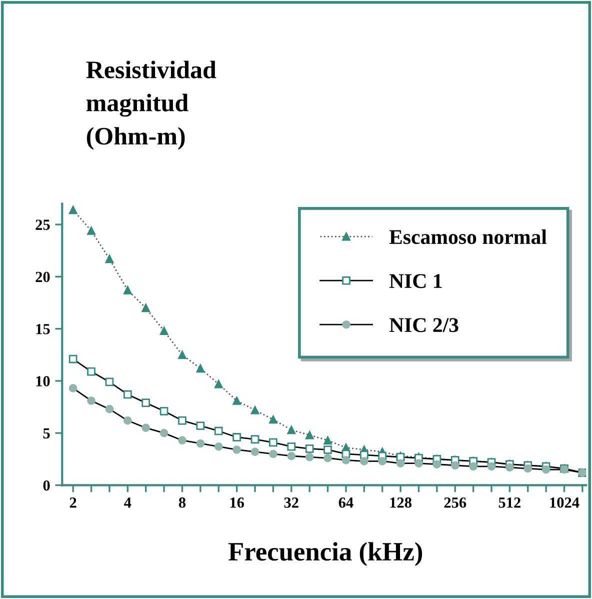 The image size is (592, 599). What do you see at coordinates (46, 433) in the screenshot?
I see `y-tick-label: 5` at bounding box center [46, 433].